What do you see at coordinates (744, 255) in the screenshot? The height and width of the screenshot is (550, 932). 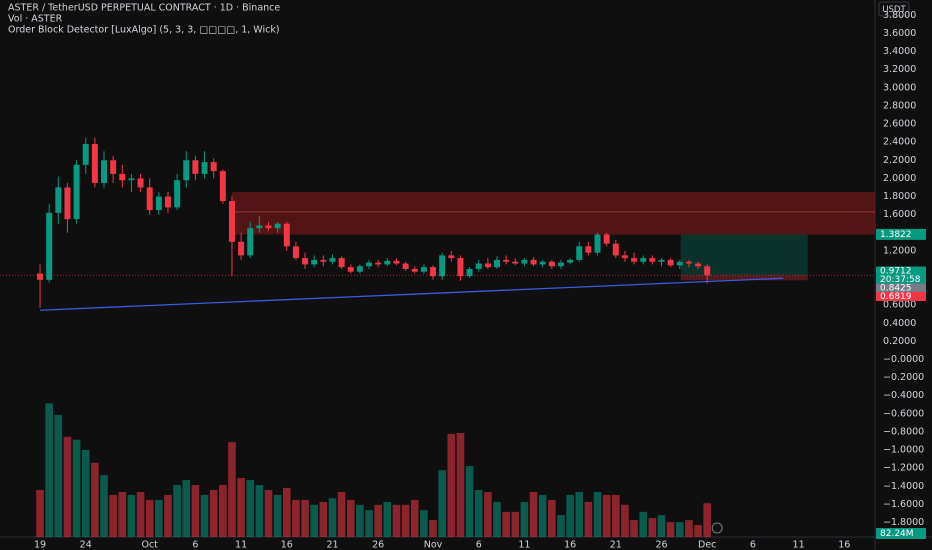 I see `position-target` at bounding box center [744, 255].